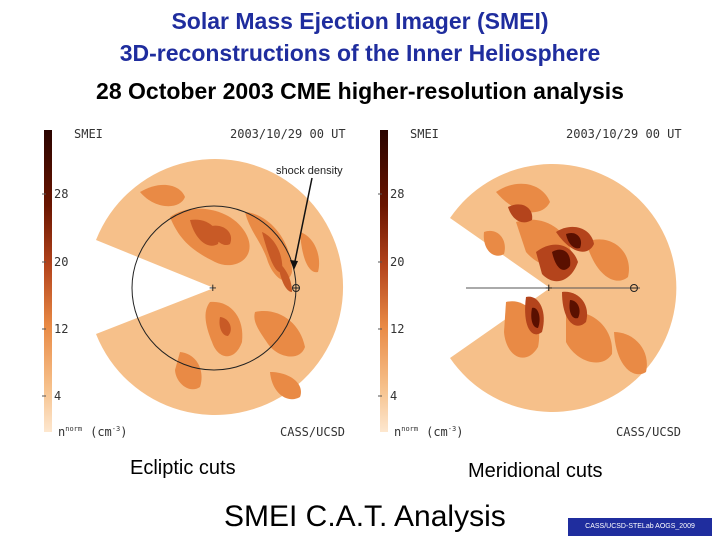 The width and height of the screenshot is (720, 540). What do you see at coordinates (241, 277) in the screenshot?
I see `density-high-contours` at bounding box center [241, 277].